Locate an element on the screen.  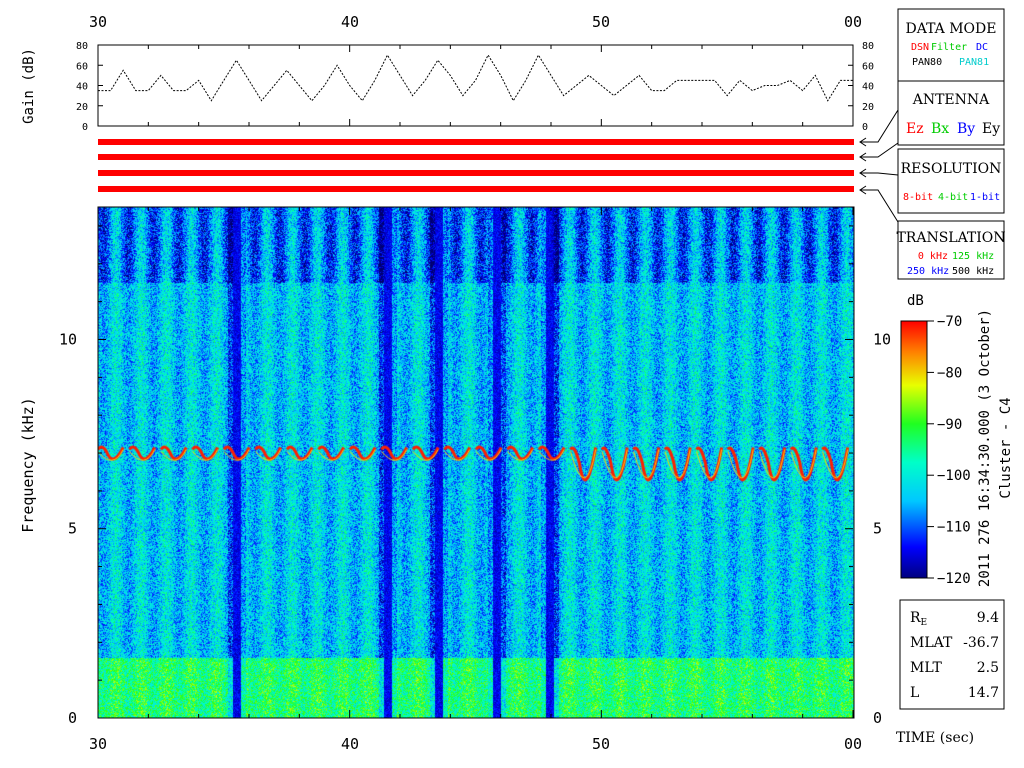
colorbar: dB −70 −80 −90 −100 −110 −120 is located at coordinates (935, 440).